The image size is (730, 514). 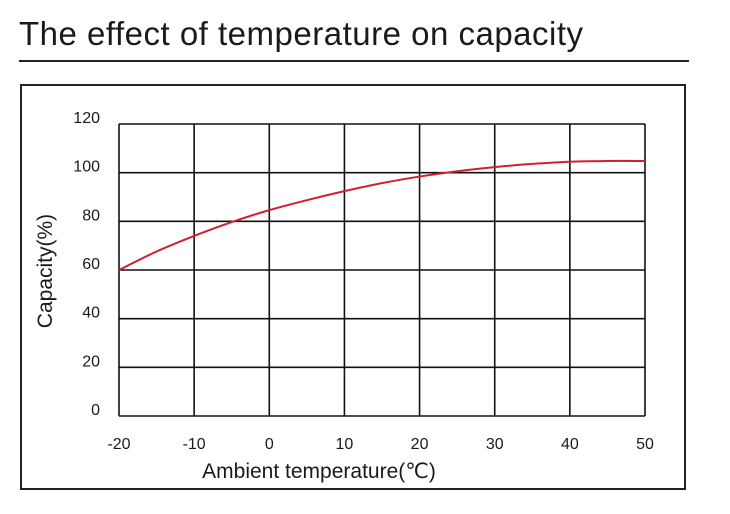 I want to click on x-tick-label: 0, so click(x=269, y=444).